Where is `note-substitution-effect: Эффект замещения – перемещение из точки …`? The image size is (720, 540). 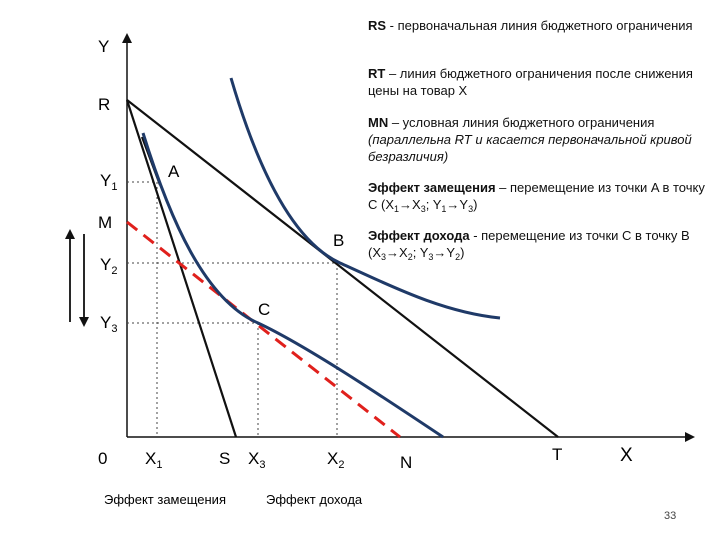 note-substitution-effect: Эффект замещения – перемещение из точки … is located at coordinates (536, 197).